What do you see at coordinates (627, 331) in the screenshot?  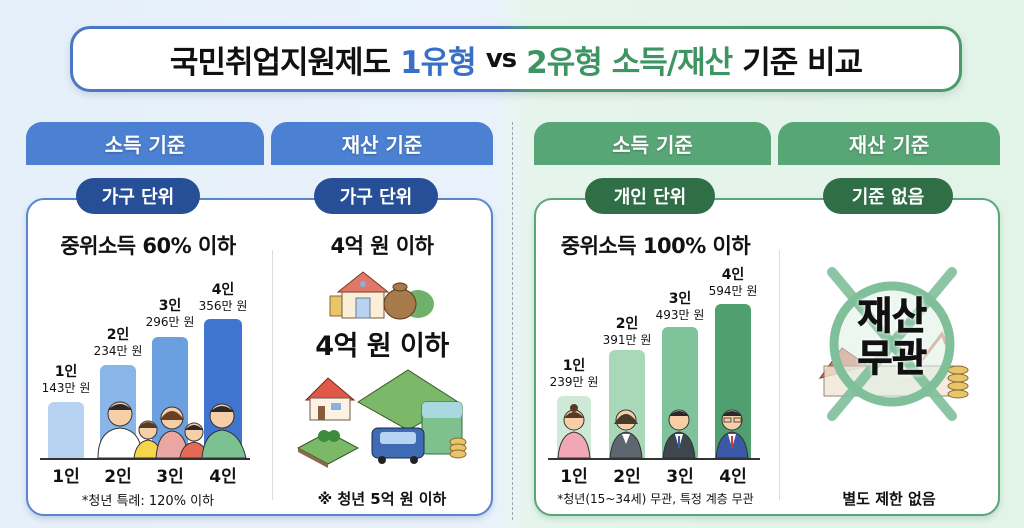 I see `bar-label-2: 2인 391만 원` at bounding box center [627, 331].